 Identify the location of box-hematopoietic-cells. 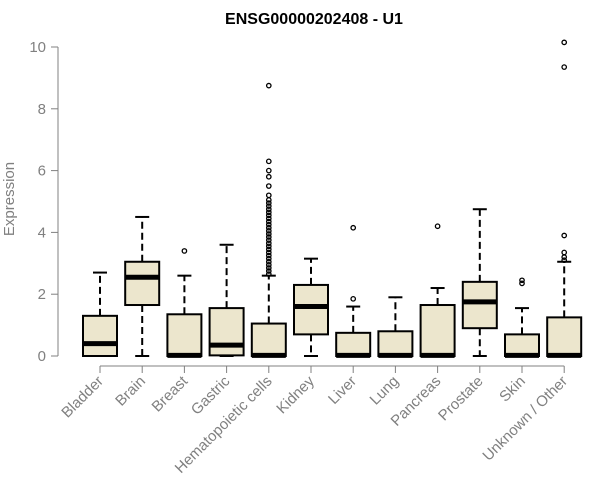
(268, 220).